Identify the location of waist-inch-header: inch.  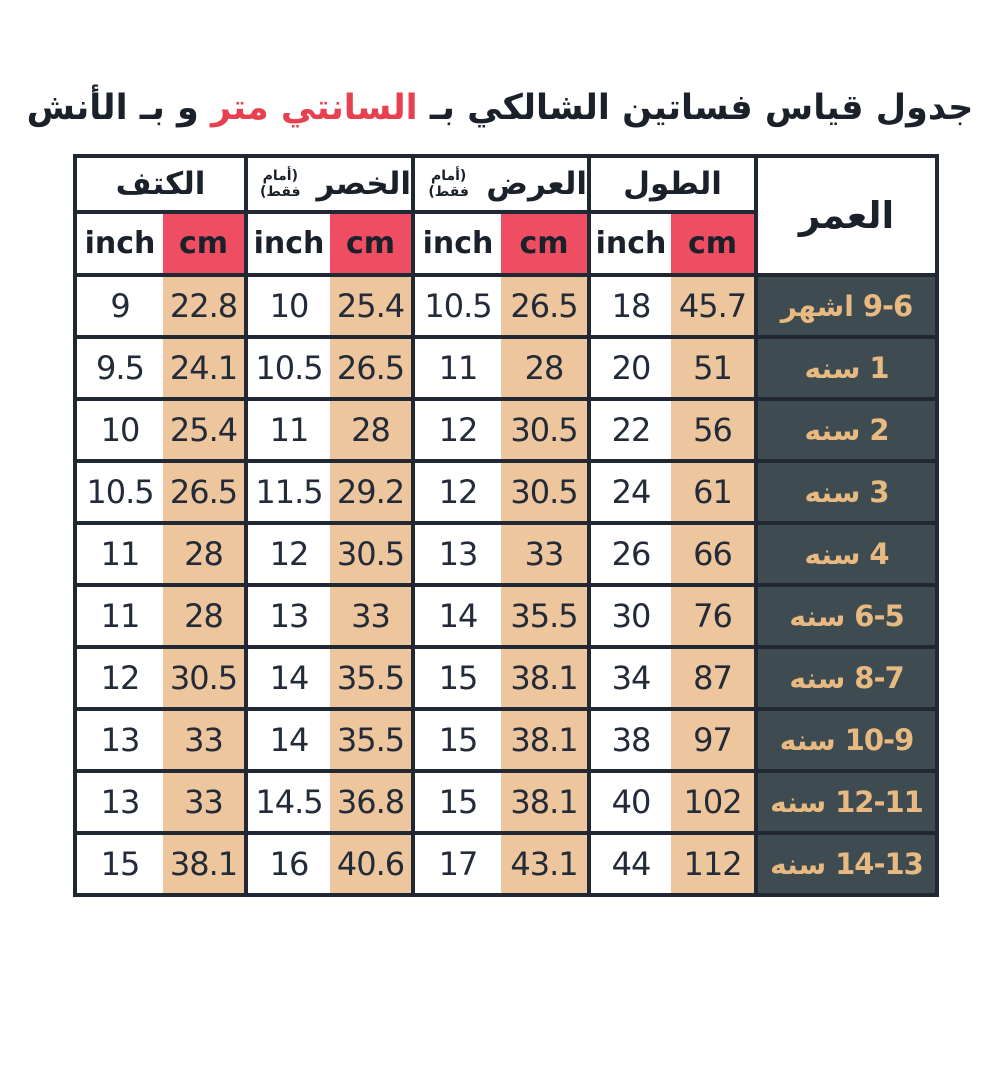
(287, 243).